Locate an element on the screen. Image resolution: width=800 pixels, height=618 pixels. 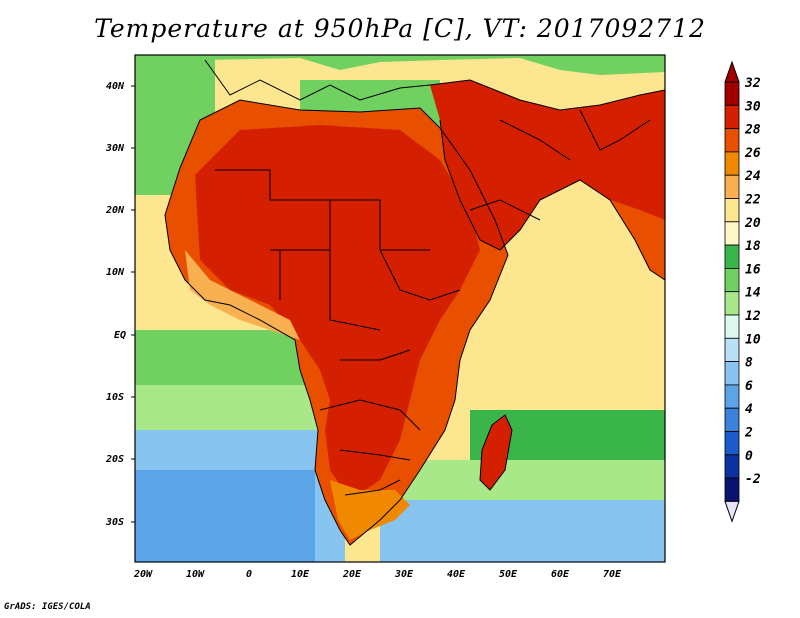
colorbar-label: 4 is located at coordinates (749, 409).